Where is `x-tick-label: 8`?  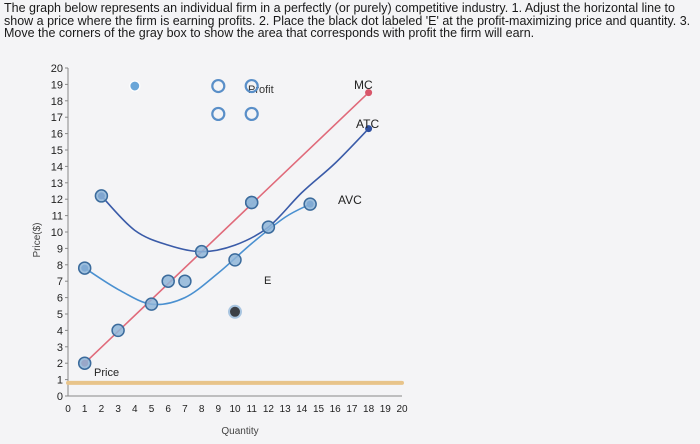 x-tick-label: 8 is located at coordinates (202, 409).